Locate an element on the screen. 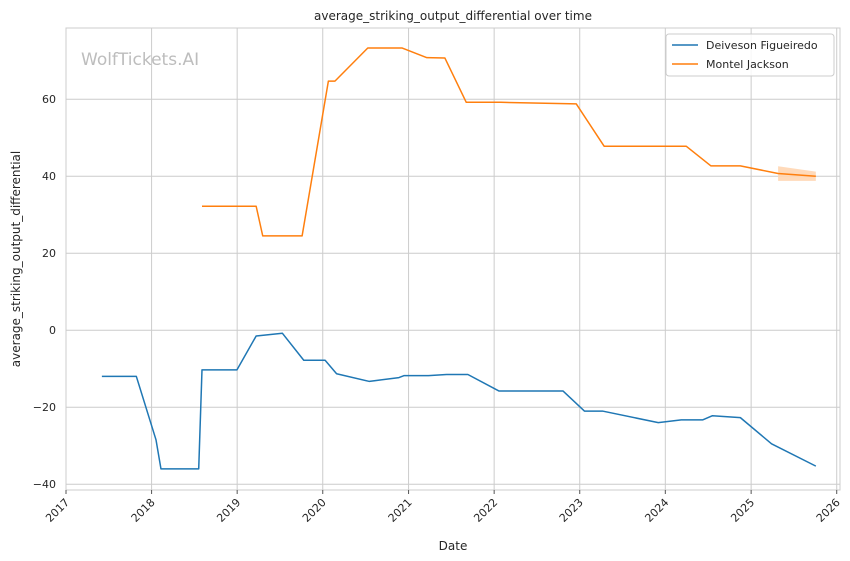 Image resolution: width=850 pixels, height=561 pixels. confidence-bands is located at coordinates (797, 173).